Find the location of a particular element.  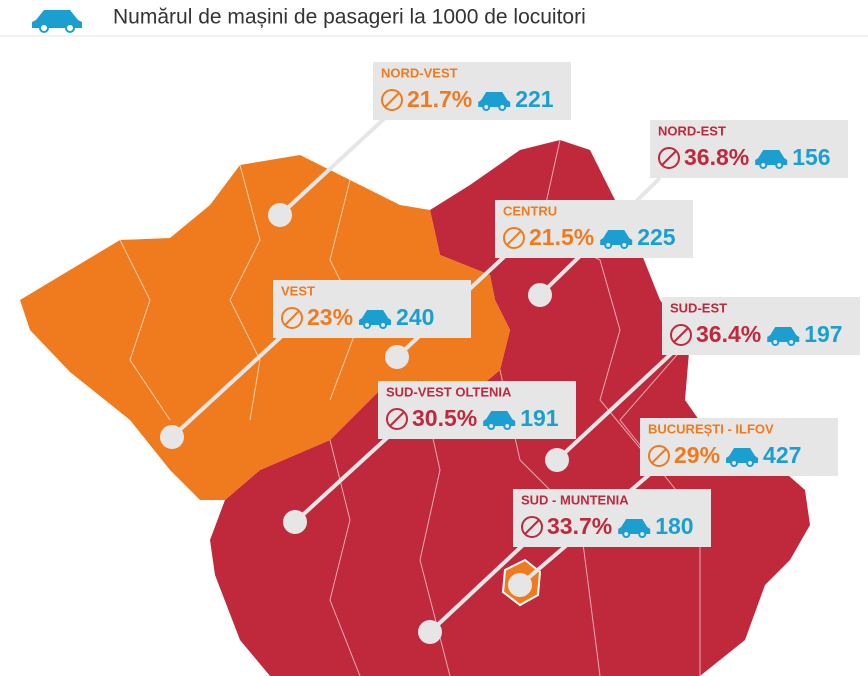

cars-per-1000: 427 is located at coordinates (782, 455).